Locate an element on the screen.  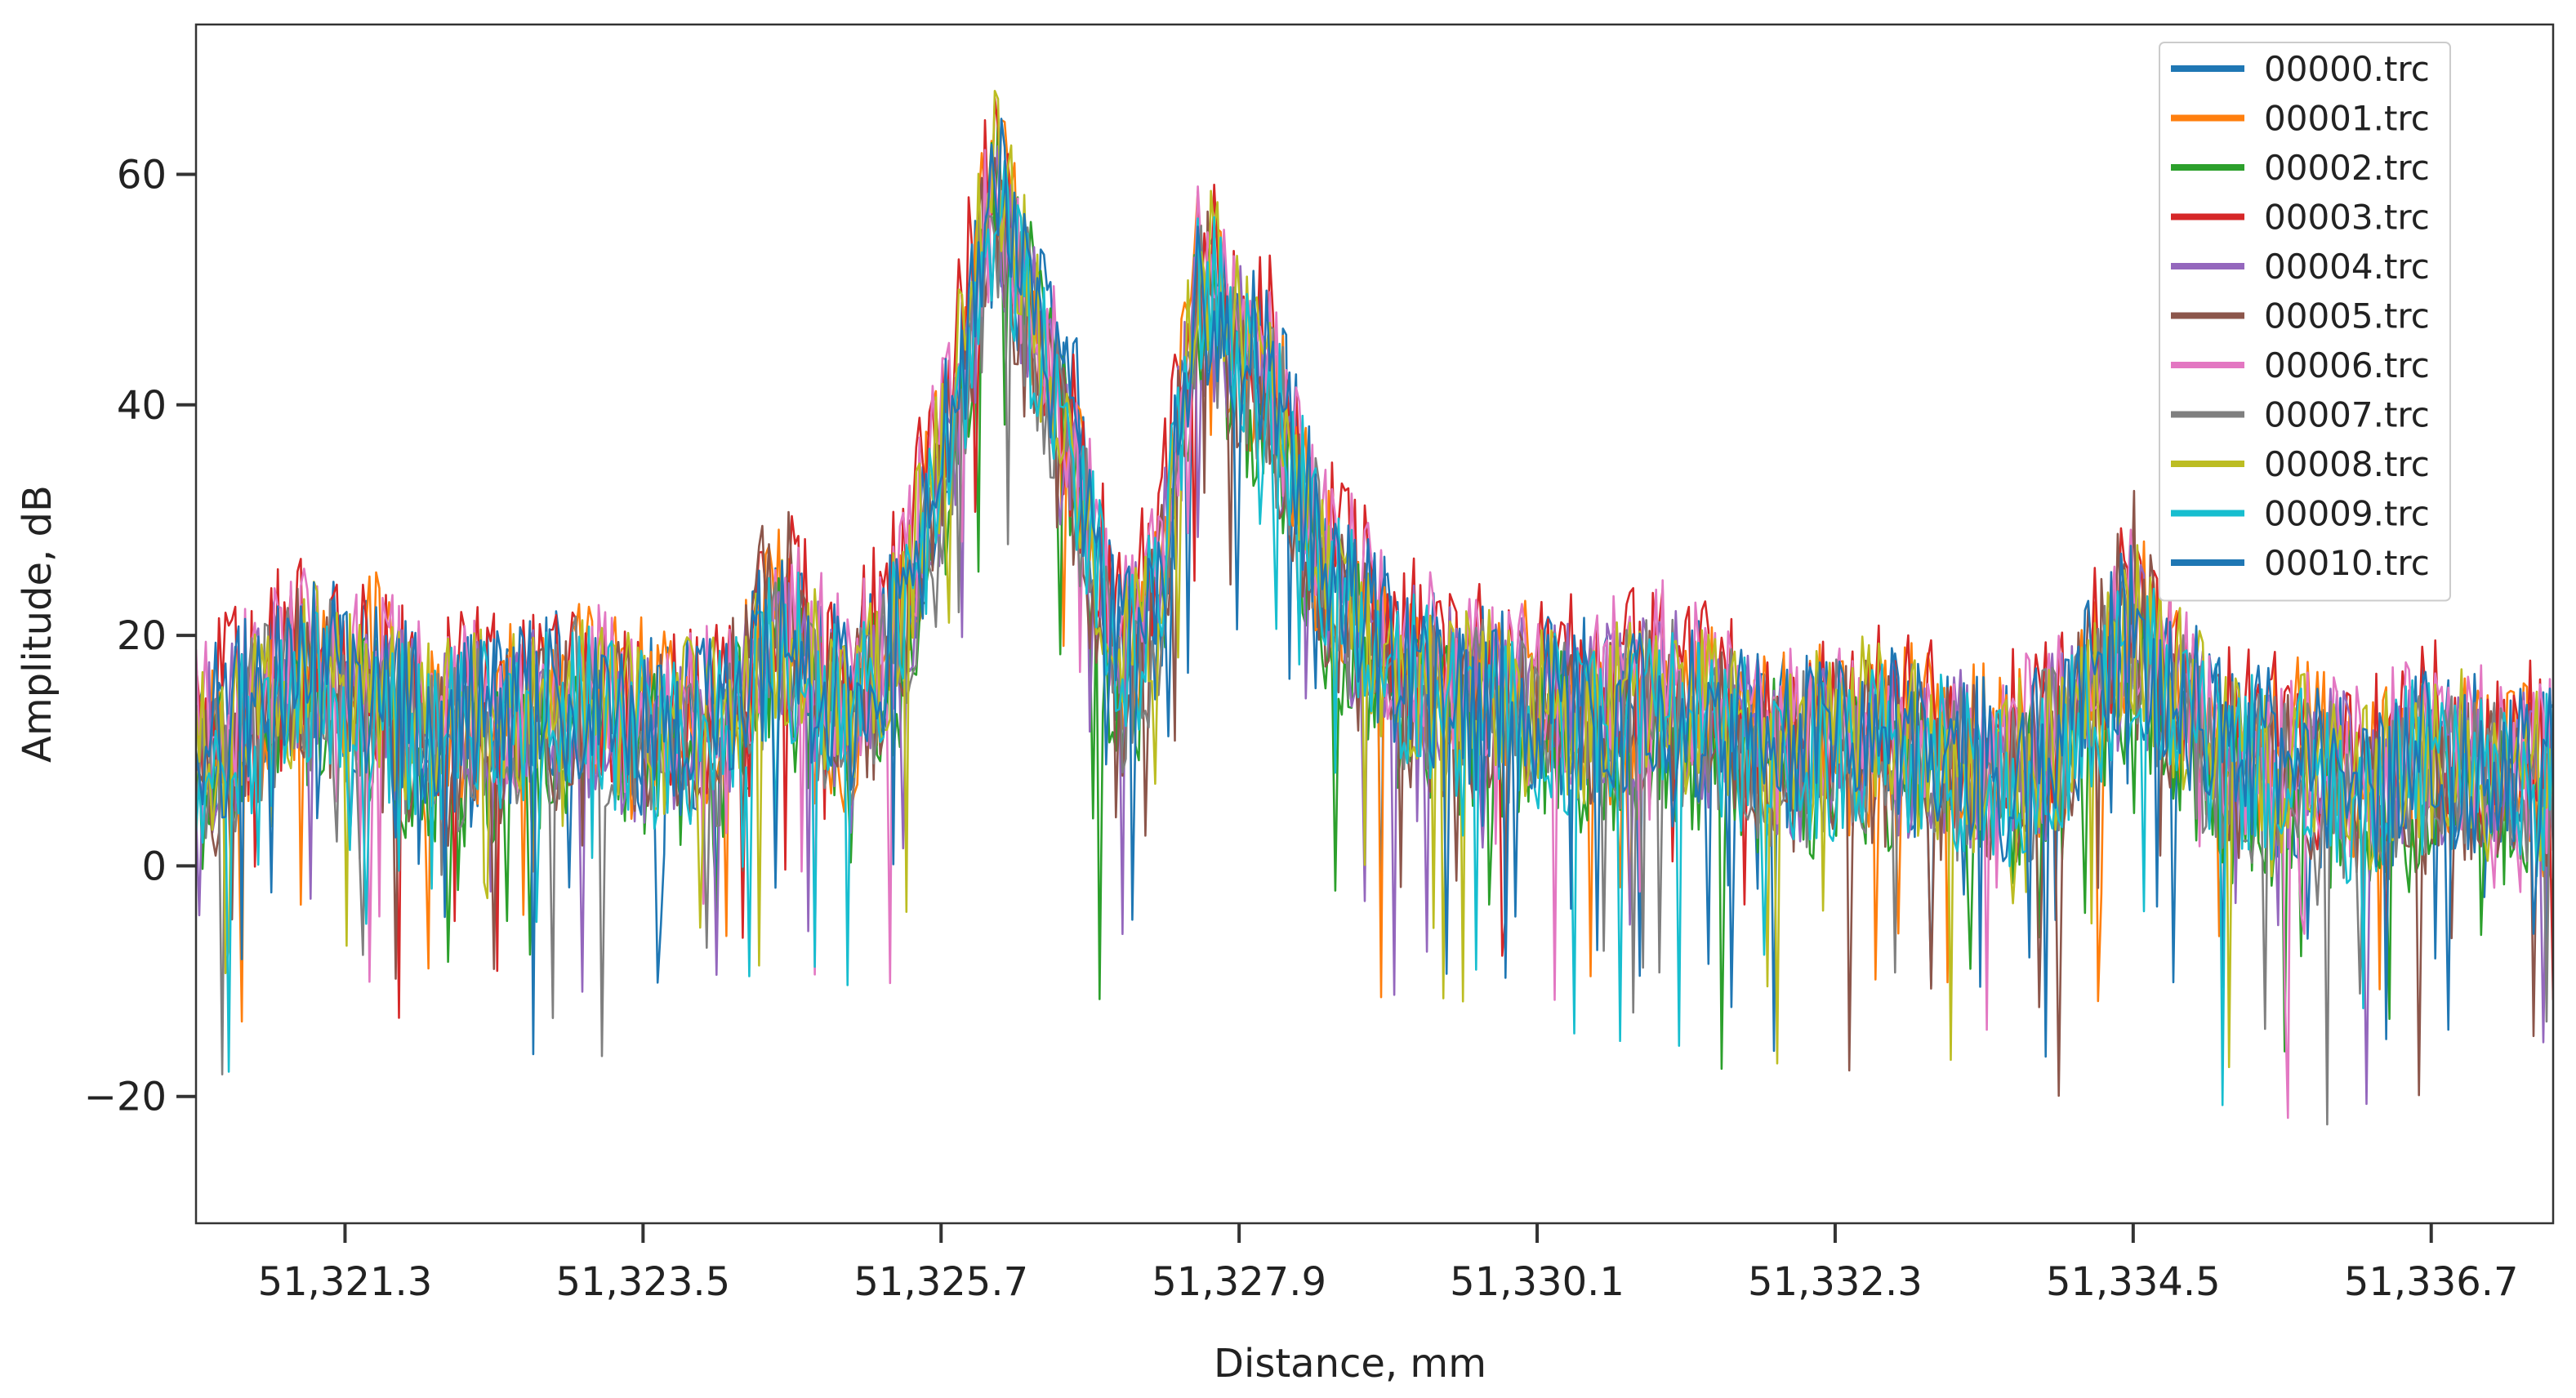
legend-label: 00006.trc is located at coordinates (2347, 365).